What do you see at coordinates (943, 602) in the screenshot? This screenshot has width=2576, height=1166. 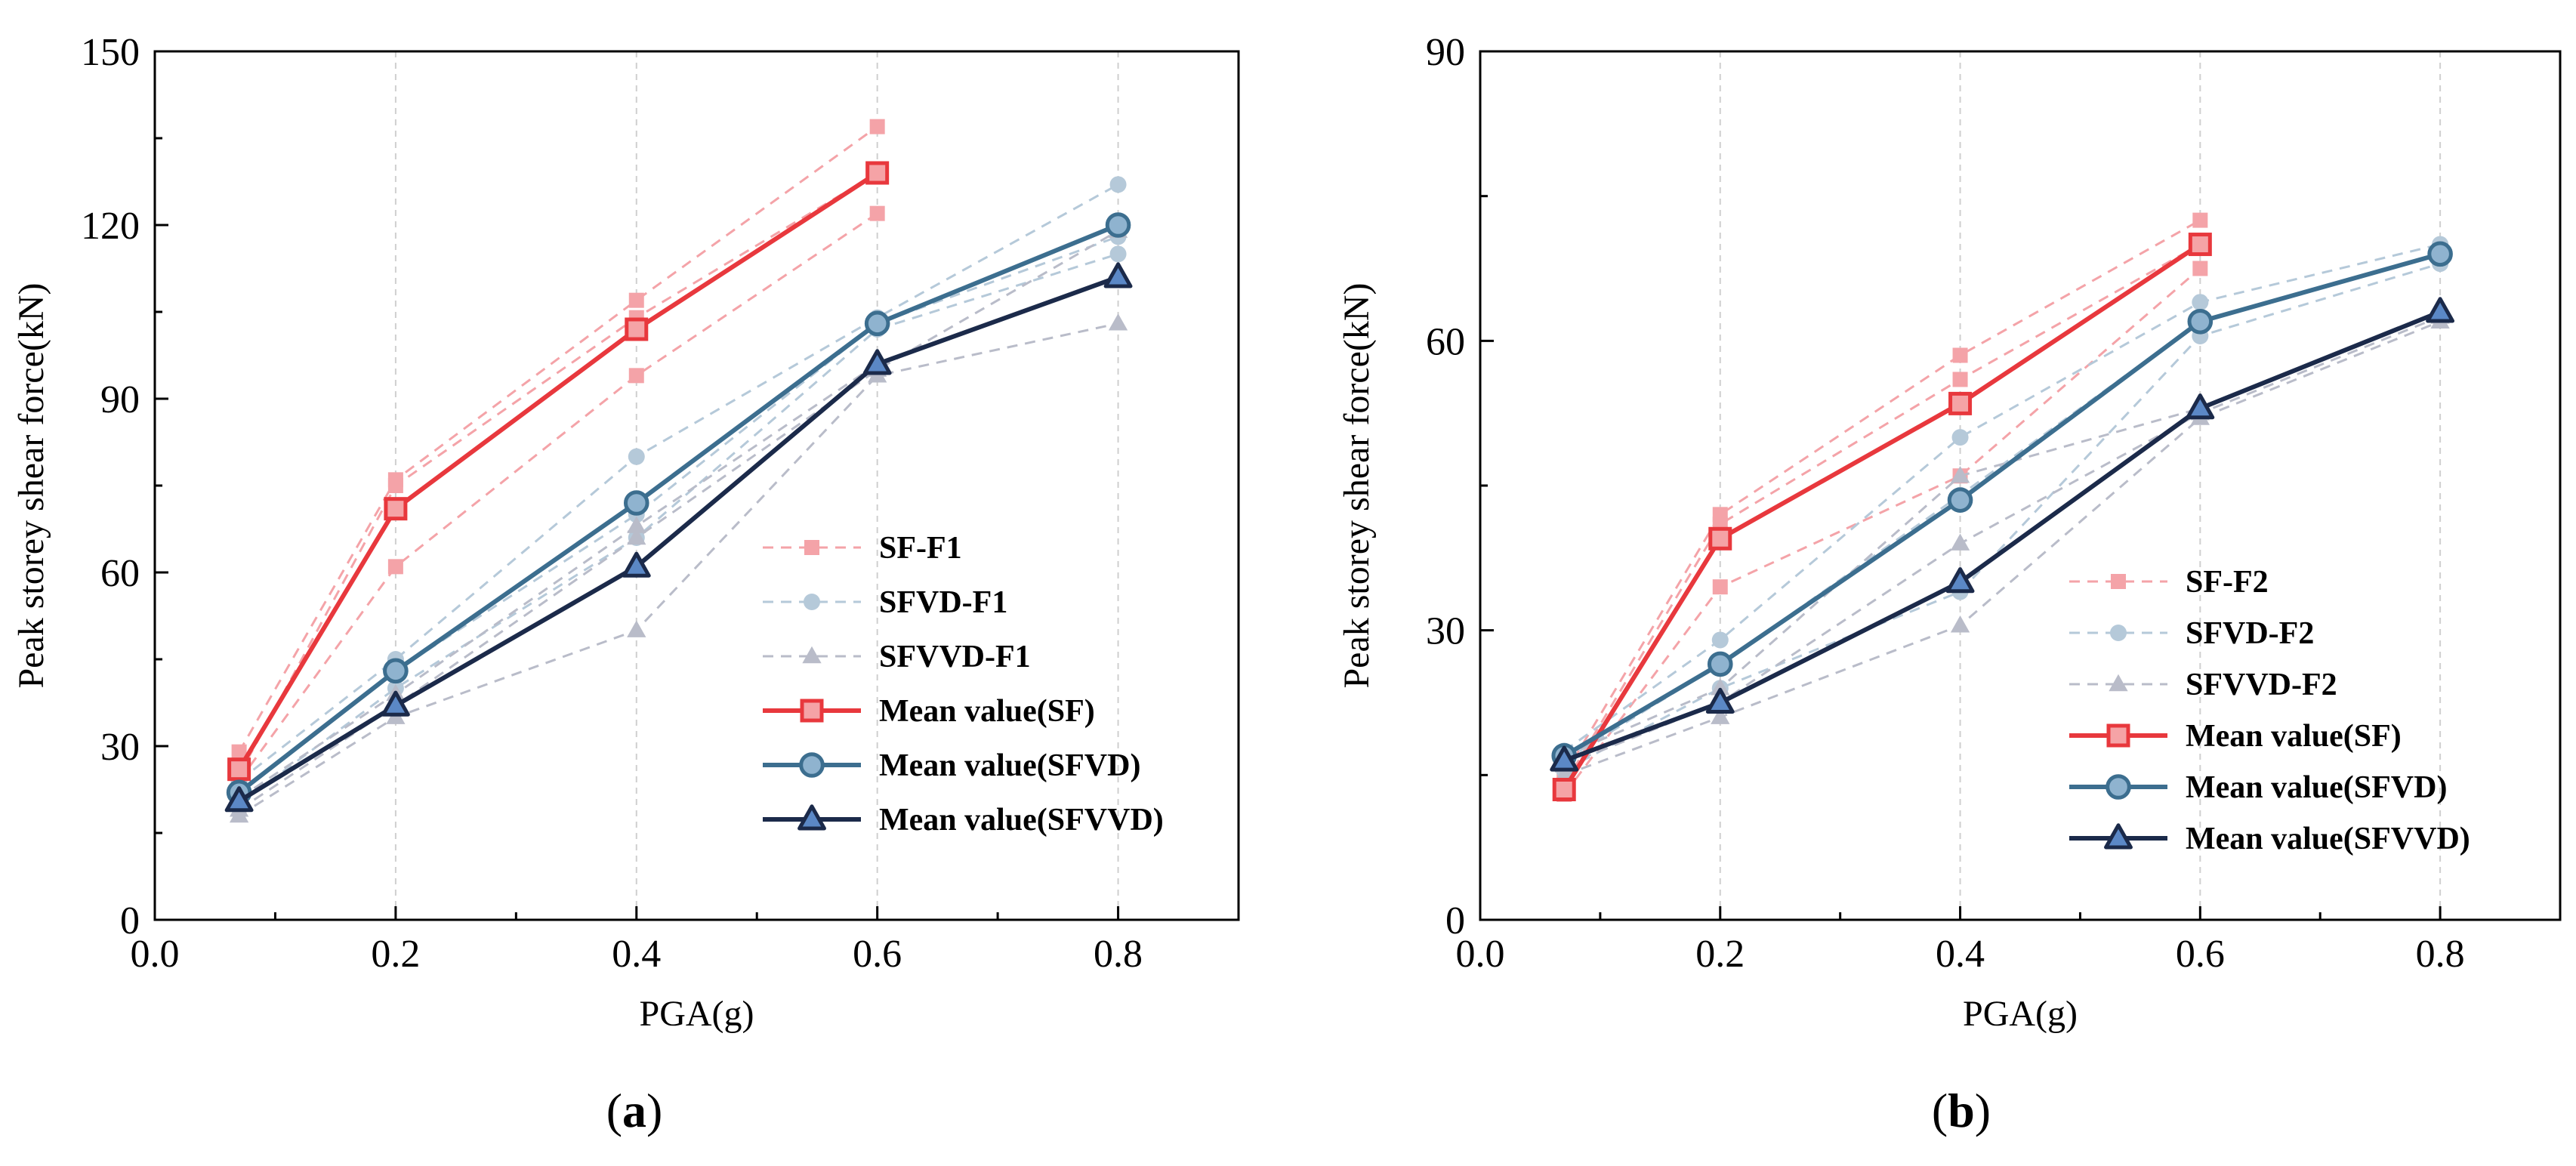 I see `legend-label: SFVD-F1` at bounding box center [943, 602].